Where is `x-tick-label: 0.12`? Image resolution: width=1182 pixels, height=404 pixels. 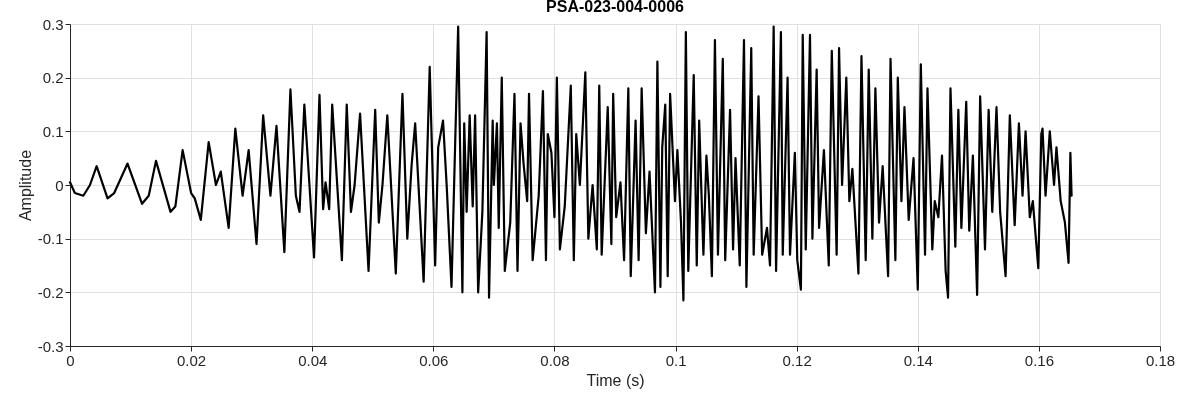 x-tick-label: 0.12 is located at coordinates (797, 360).